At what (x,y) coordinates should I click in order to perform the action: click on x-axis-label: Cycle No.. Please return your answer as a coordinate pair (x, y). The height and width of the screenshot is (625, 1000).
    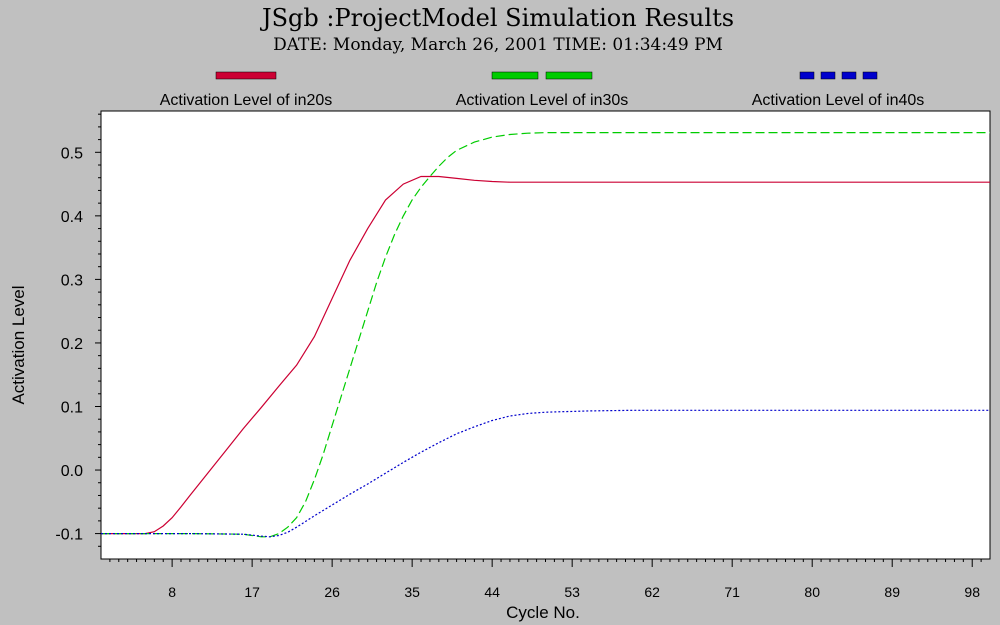
    Looking at the image, I should click on (543, 612).